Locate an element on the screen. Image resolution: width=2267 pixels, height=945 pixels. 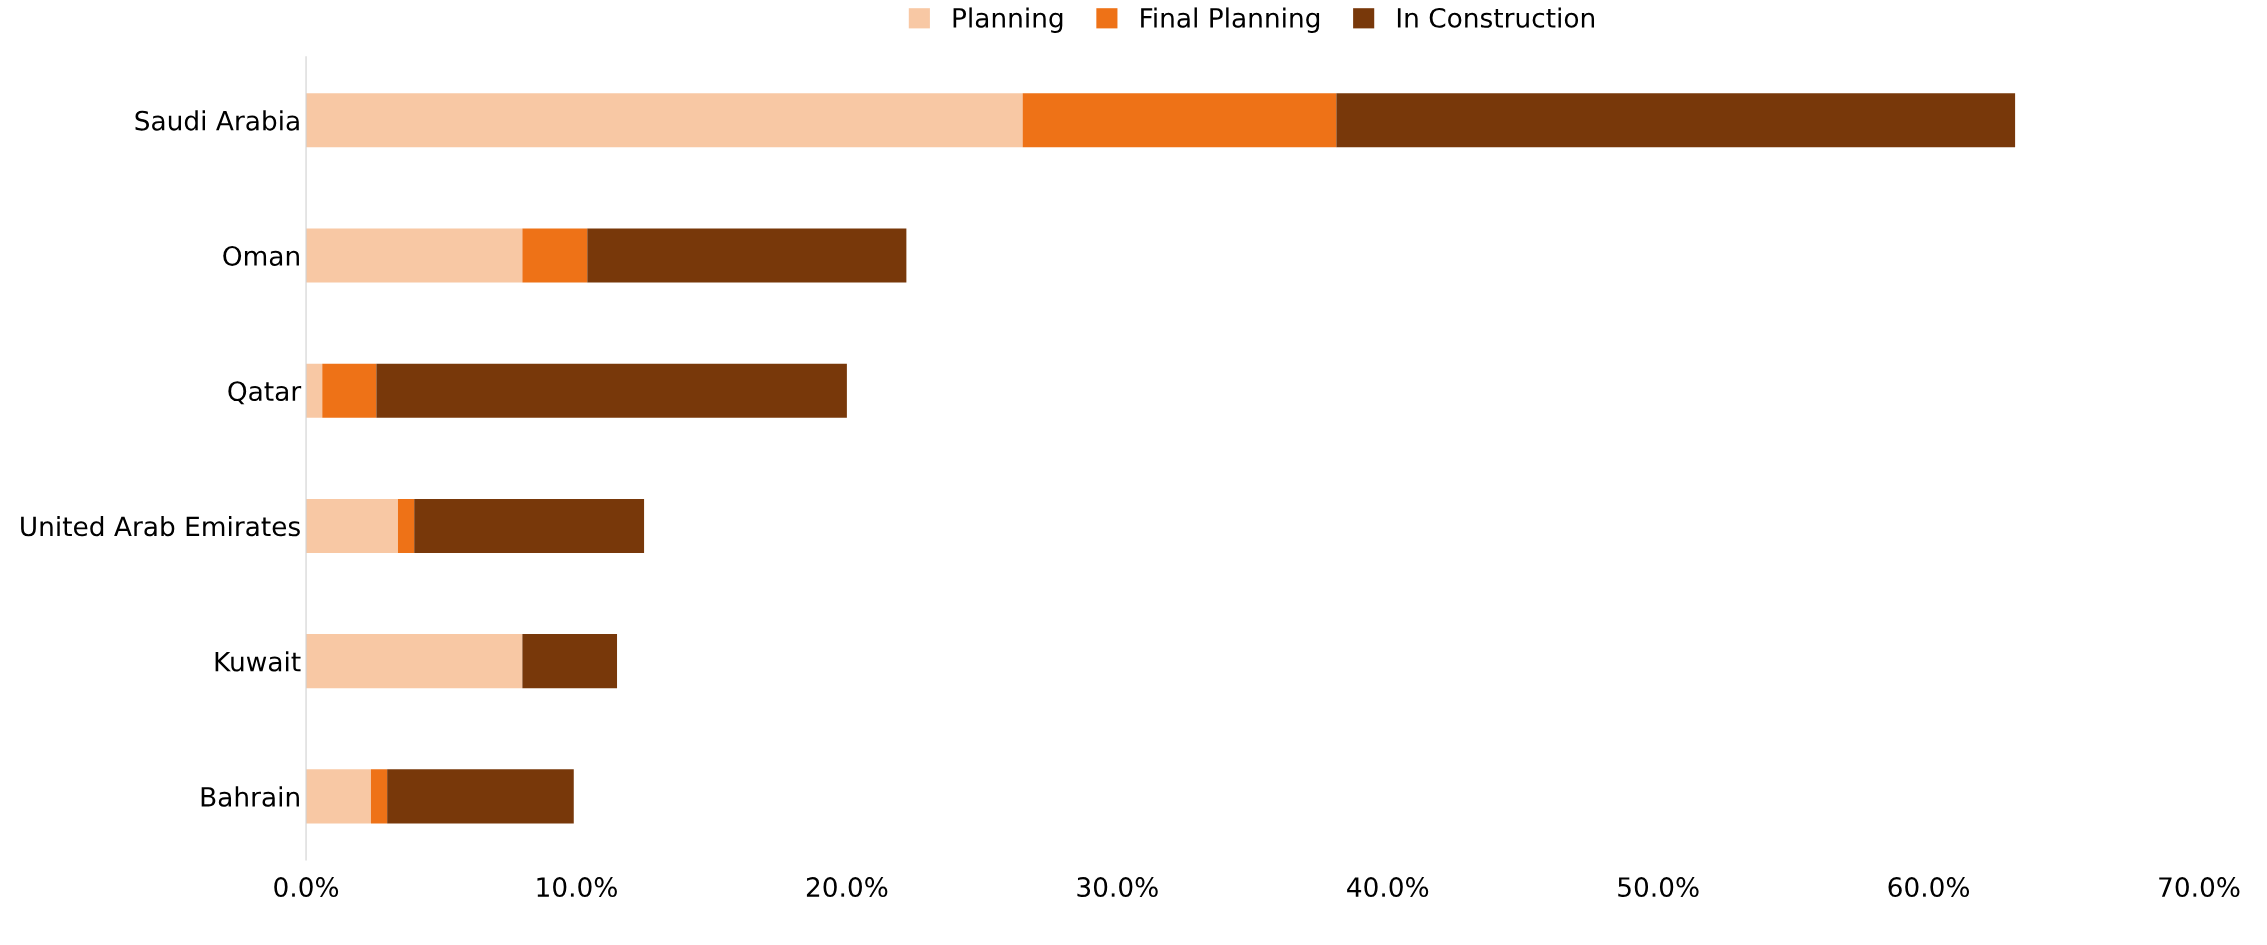
legend-label: Planning is located at coordinates (1008, 20).